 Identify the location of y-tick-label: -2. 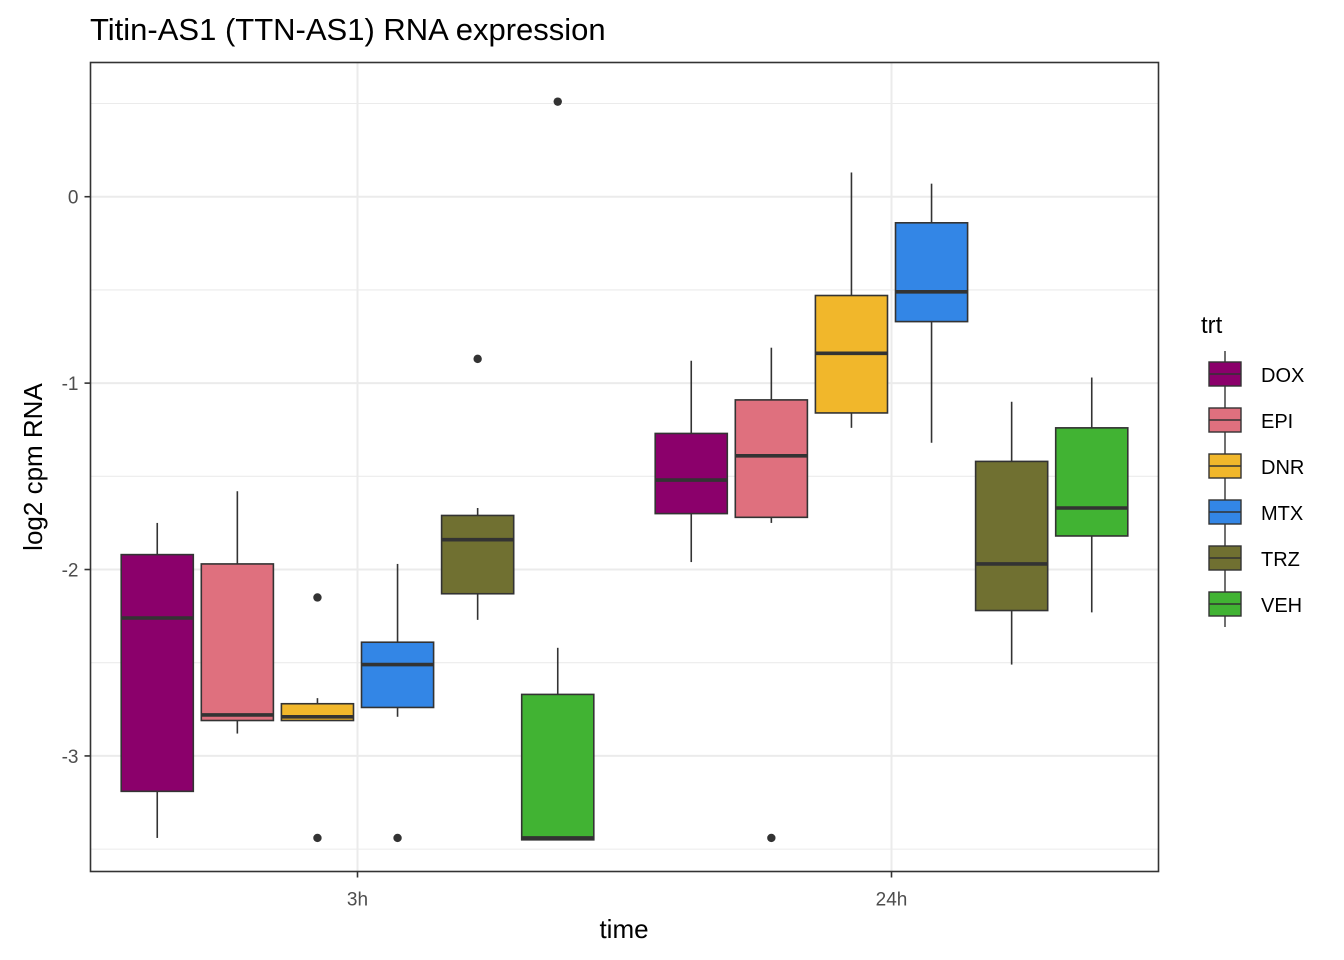
(70, 571).